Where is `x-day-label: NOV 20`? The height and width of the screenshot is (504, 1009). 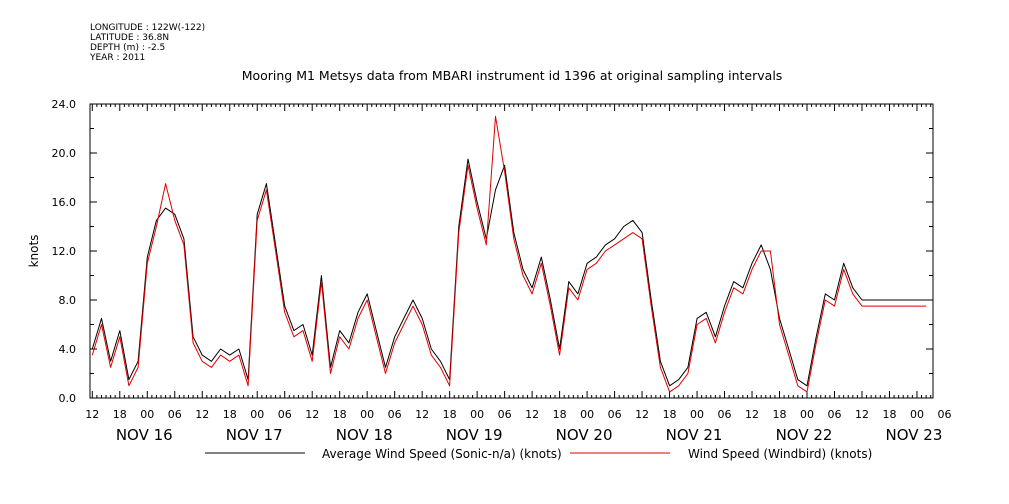
x-day-label: NOV 20 is located at coordinates (584, 435).